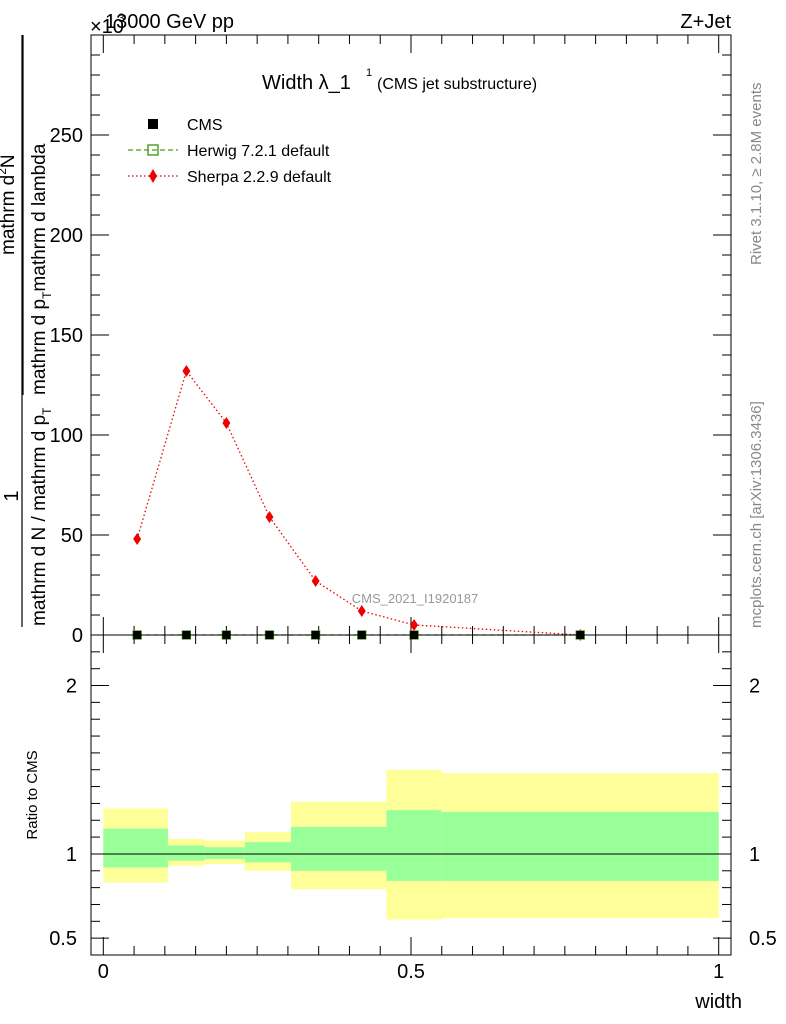  I want to click on rivet-label: Rivet 3.1.10, ≥ 2.8M events, so click(756, 174).